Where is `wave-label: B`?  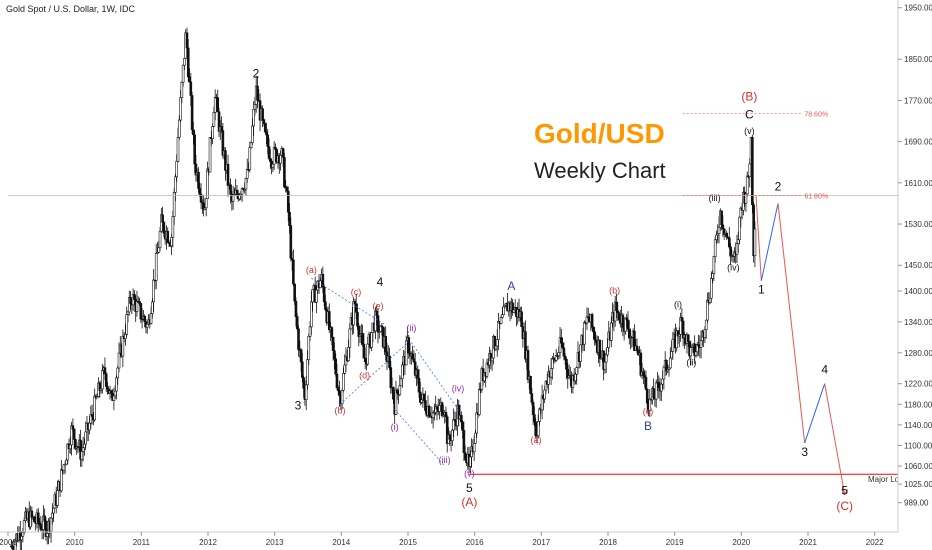 wave-label: B is located at coordinates (648, 426).